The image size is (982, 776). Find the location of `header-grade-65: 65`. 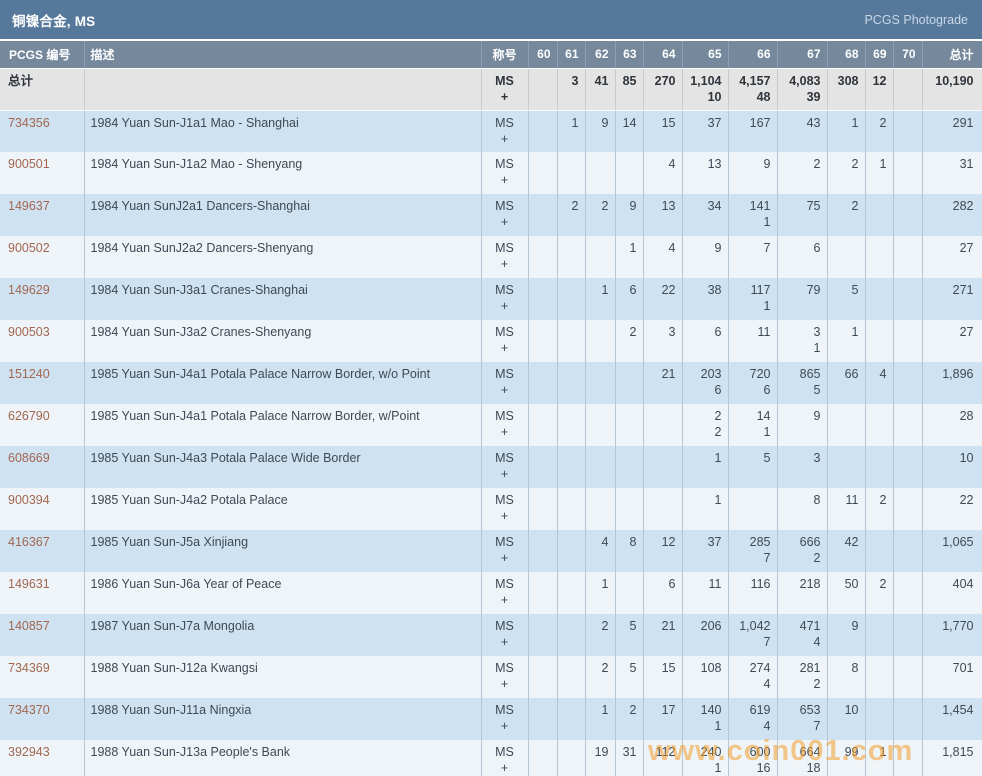

header-grade-65: 65 is located at coordinates (705, 55).